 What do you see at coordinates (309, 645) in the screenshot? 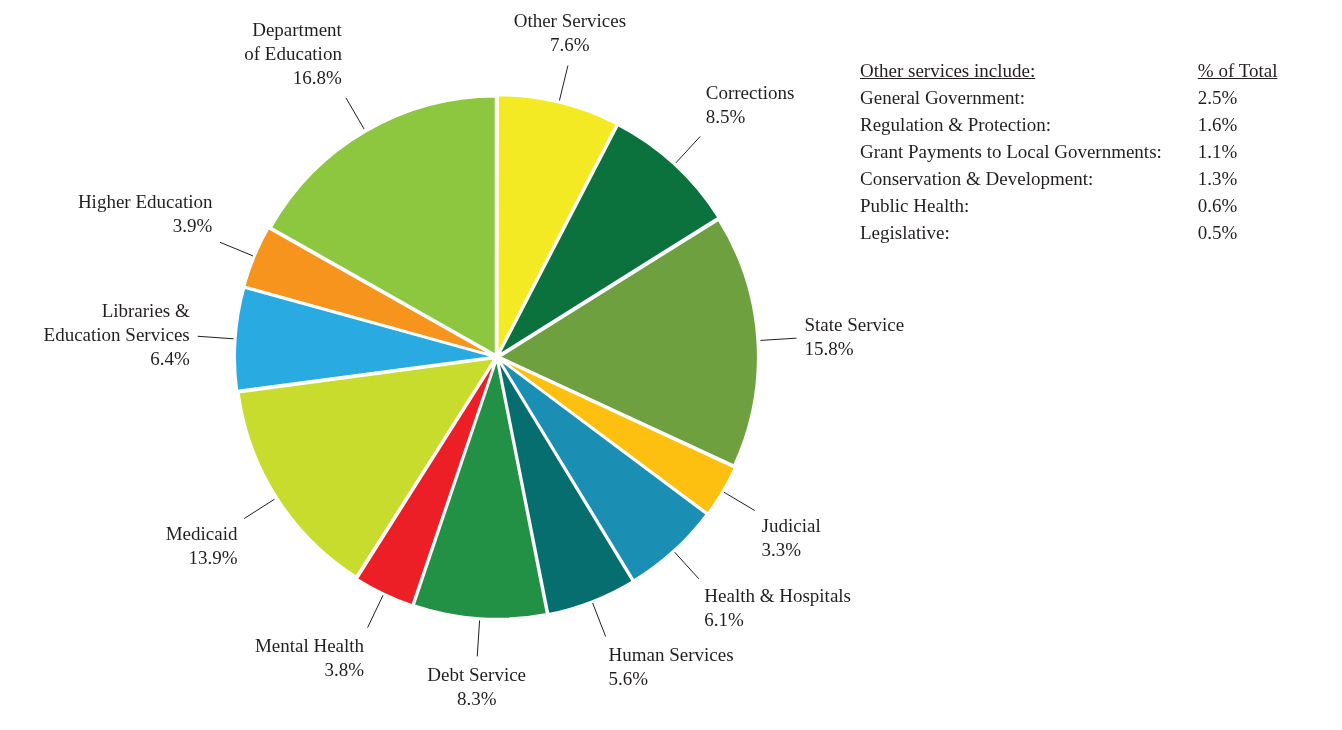
I see `slice-label: Mental Health` at bounding box center [309, 645].